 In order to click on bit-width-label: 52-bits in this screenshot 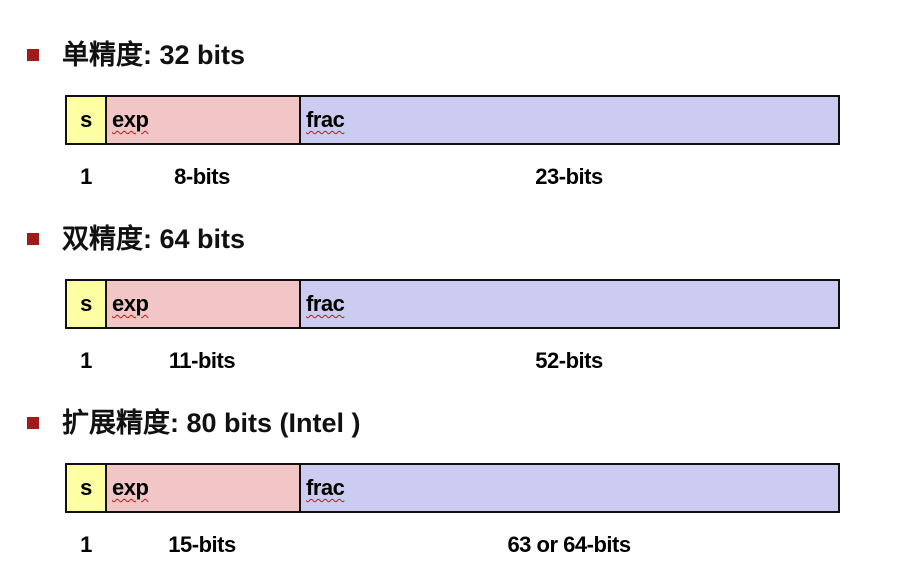, I will do `click(569, 361)`.